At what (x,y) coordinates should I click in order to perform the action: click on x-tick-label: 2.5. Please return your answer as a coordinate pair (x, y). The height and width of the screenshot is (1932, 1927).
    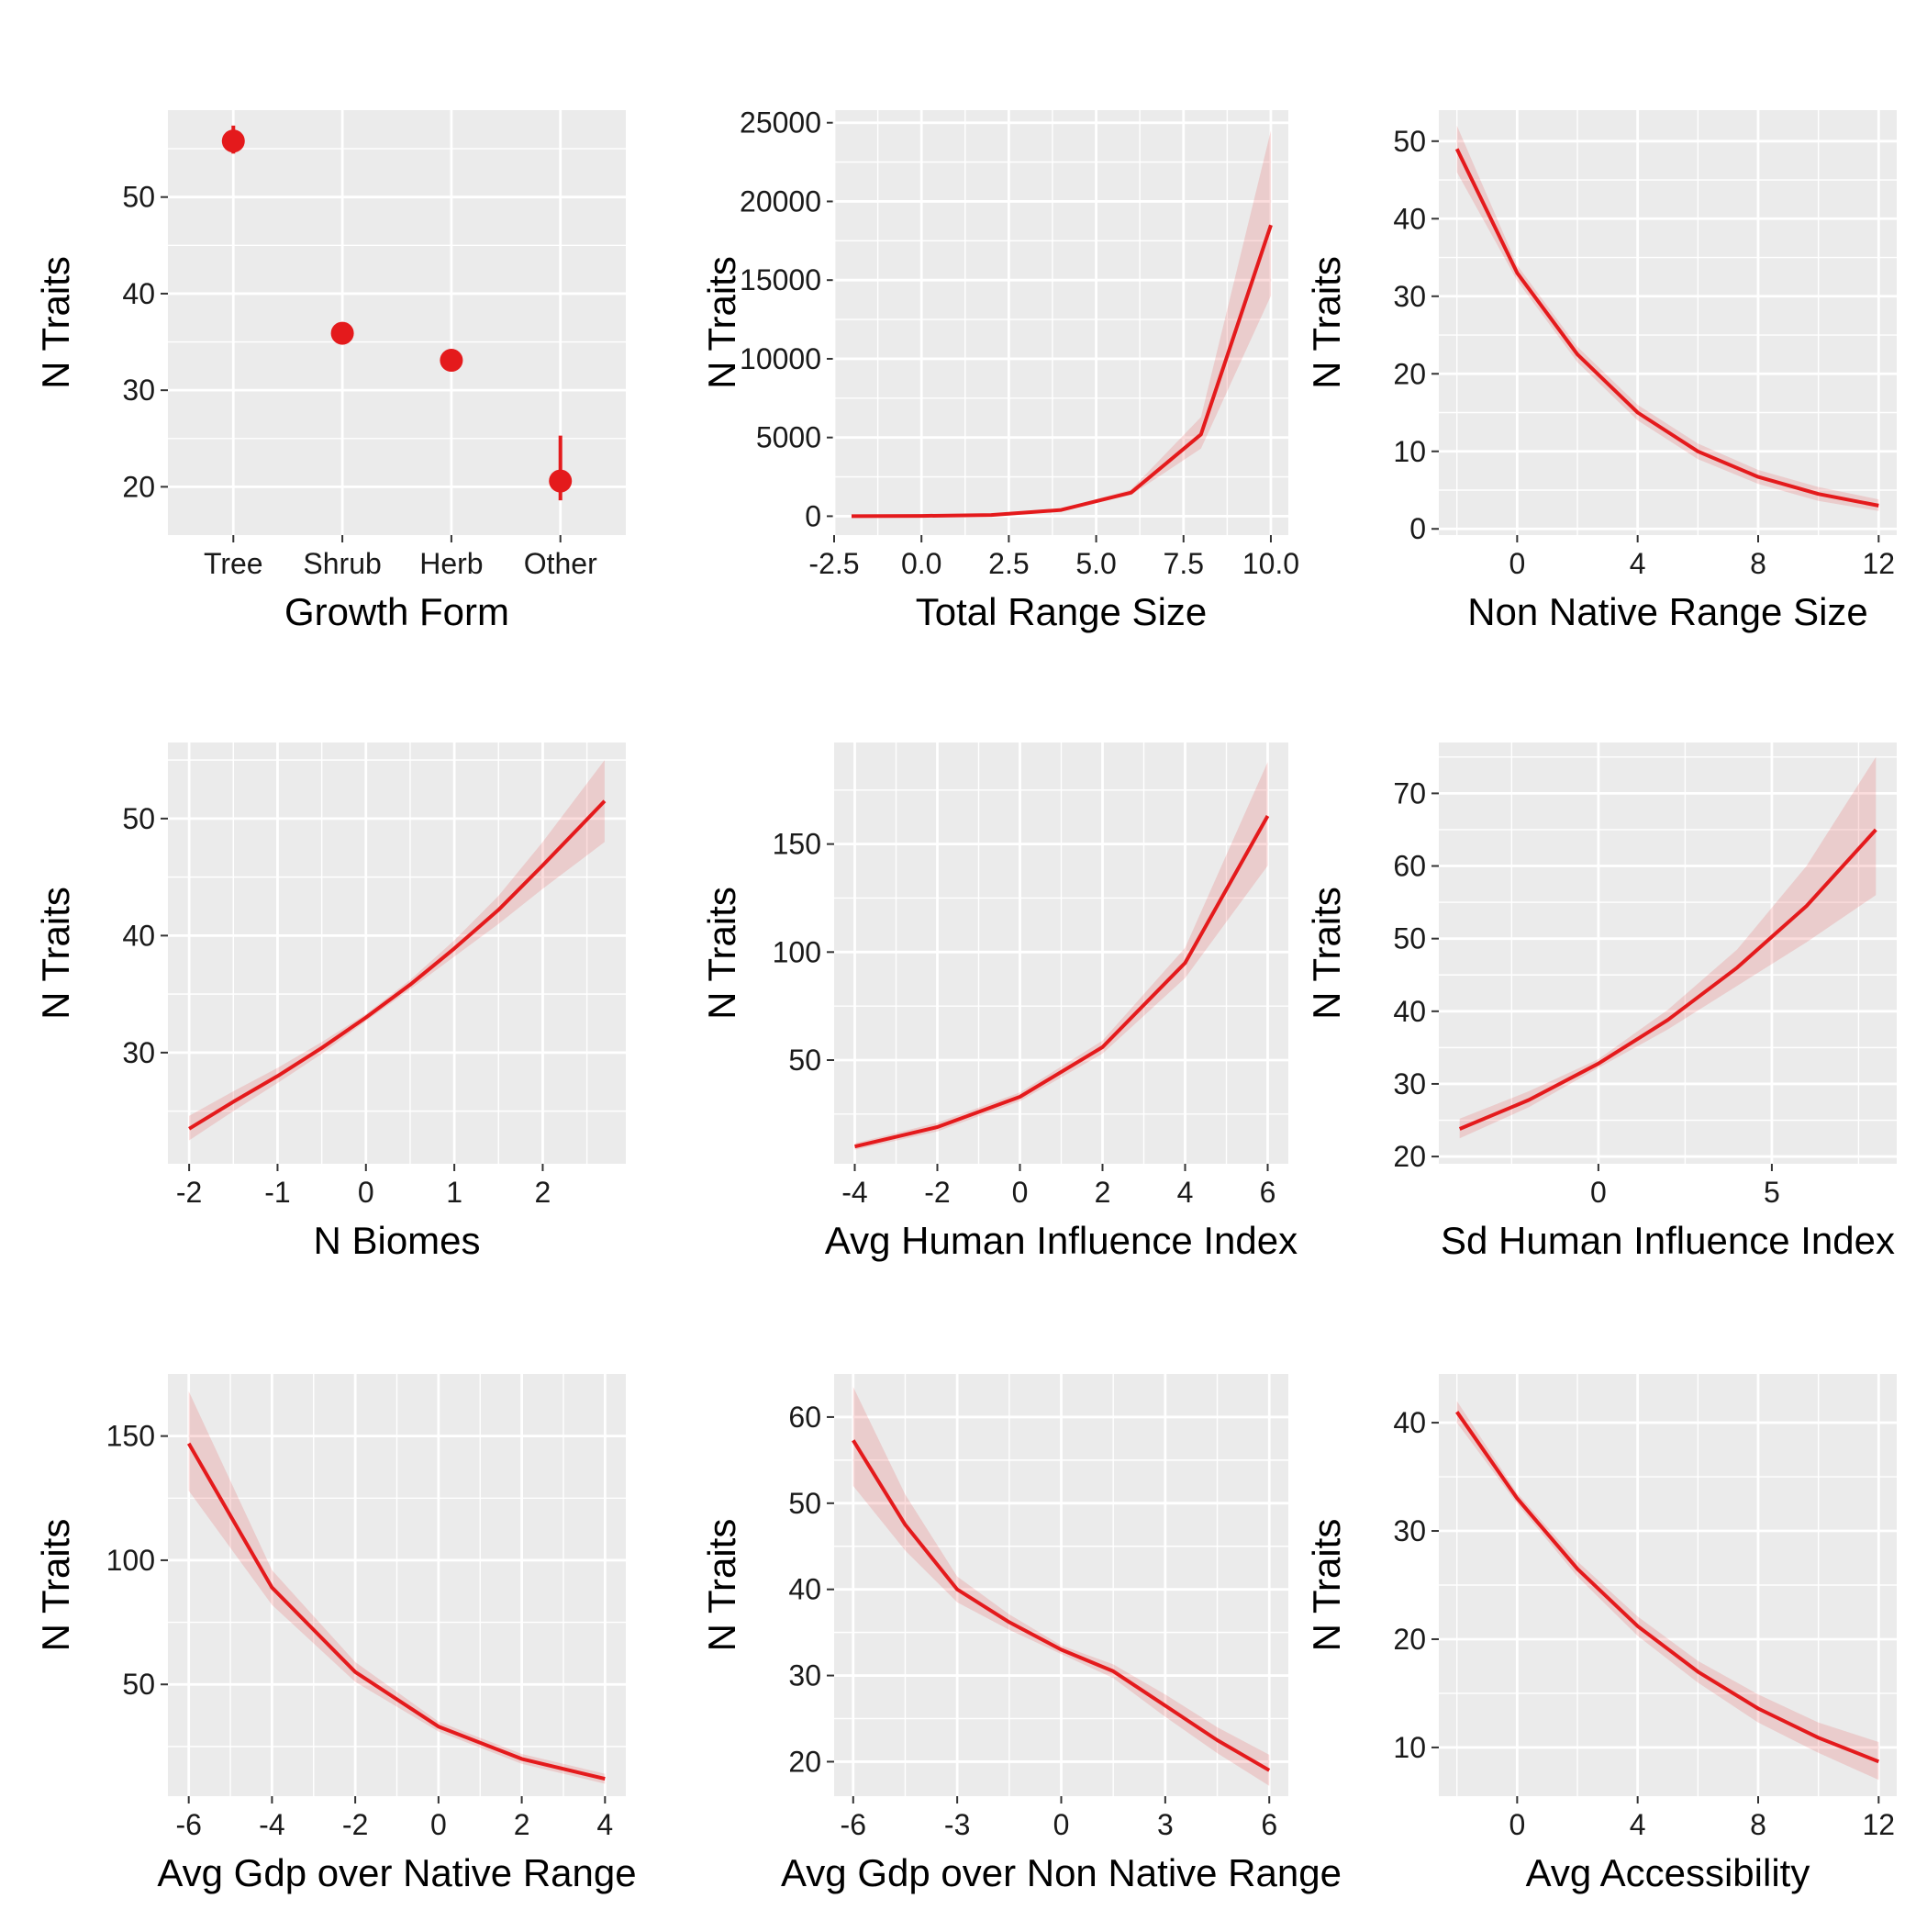
    Looking at the image, I should click on (1008, 563).